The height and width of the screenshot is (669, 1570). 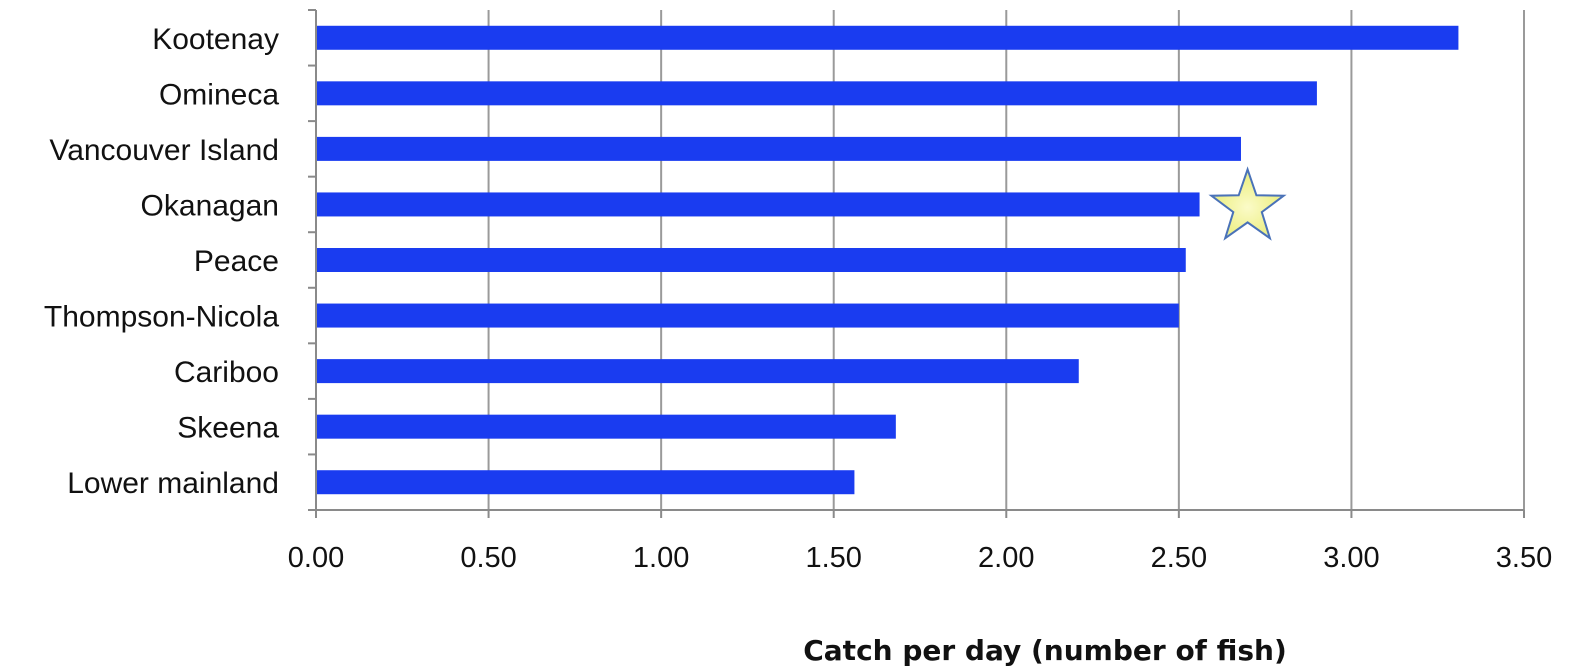 What do you see at coordinates (215, 39) in the screenshot?
I see `category-label: Kootenay` at bounding box center [215, 39].